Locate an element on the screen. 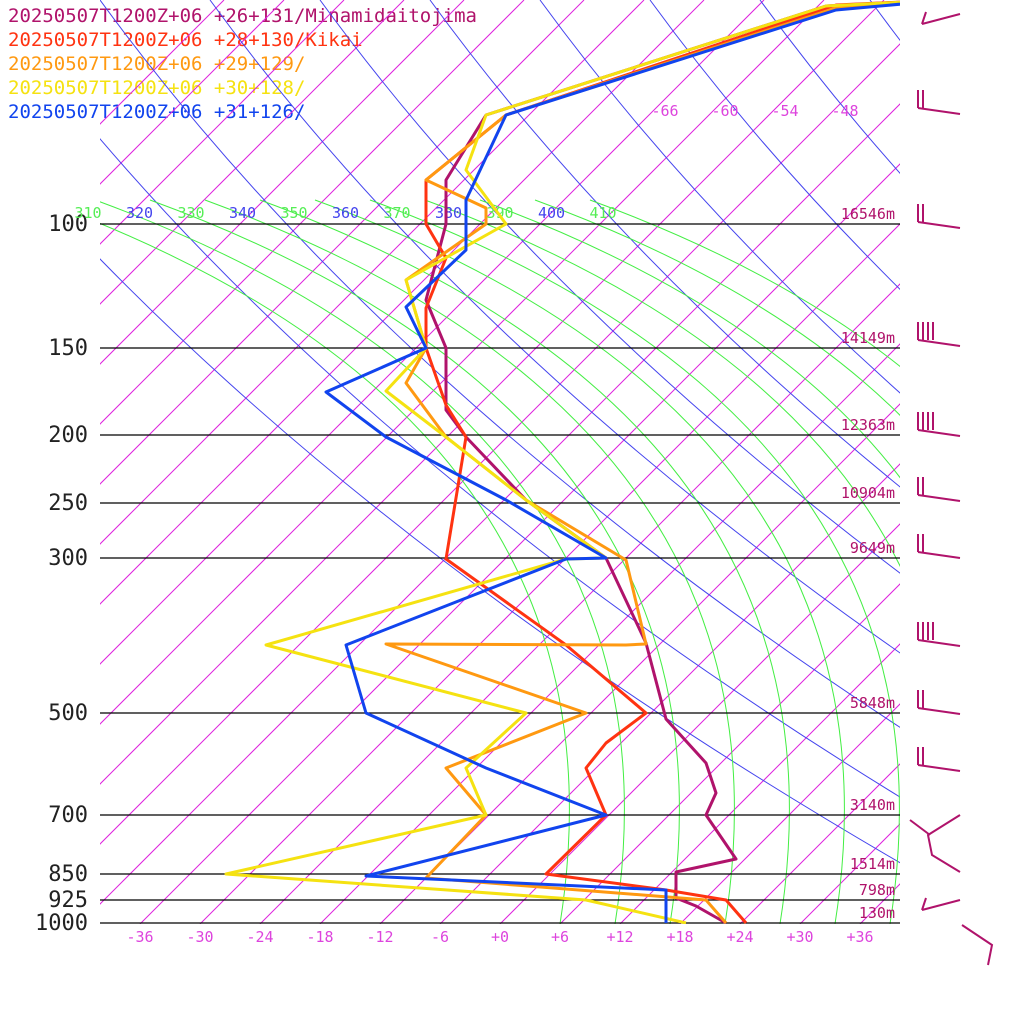 Image resolution: width=1024 pixels, height=1024 pixels. legend-entry: 20250507T1200Z+06 +28+130/Kikai is located at coordinates (185, 40).